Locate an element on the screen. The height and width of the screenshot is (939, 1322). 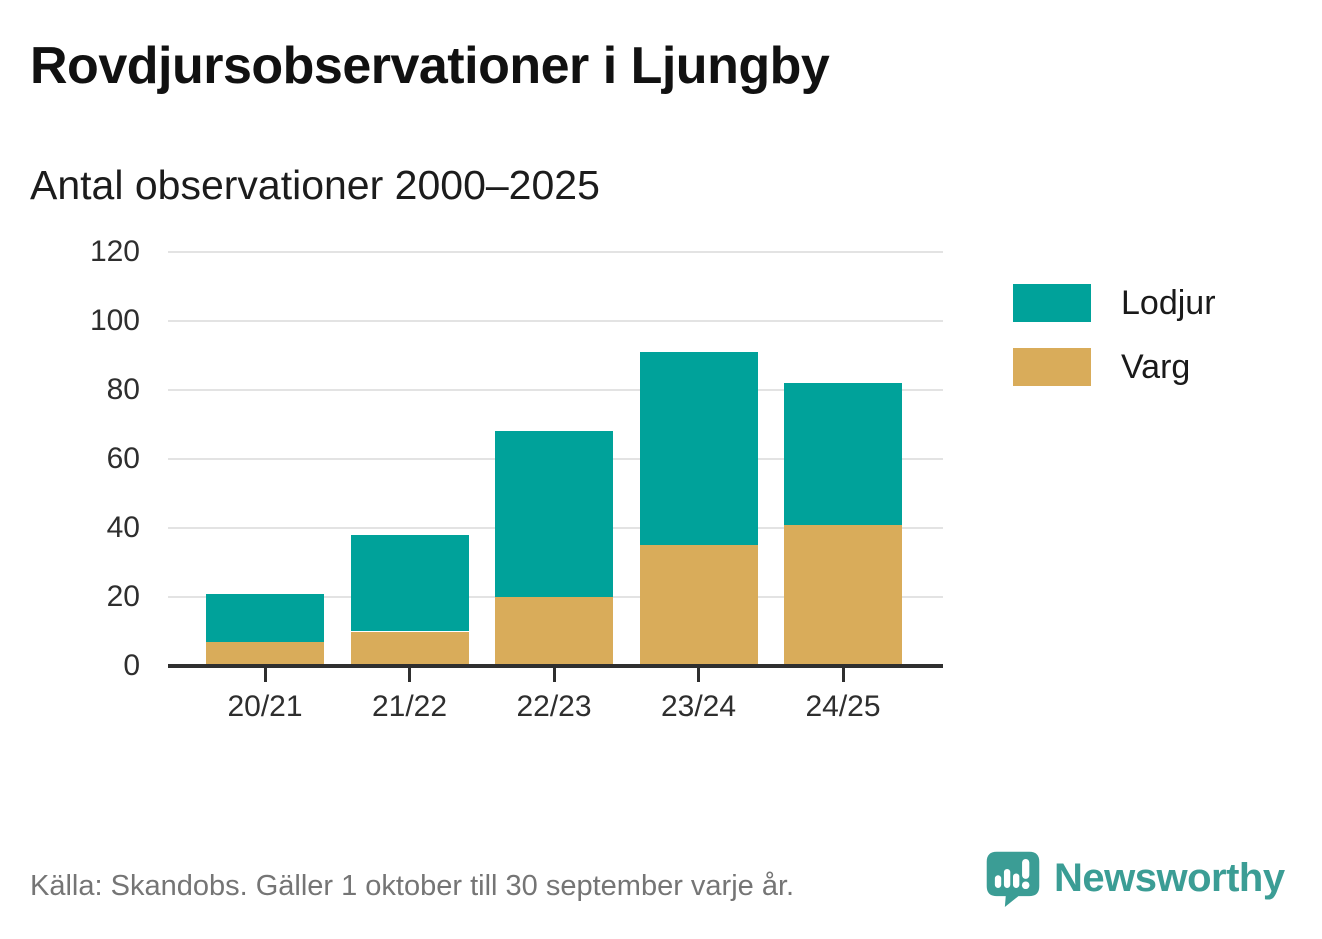
legend-item: Lodjur is located at coordinates (1114, 303).